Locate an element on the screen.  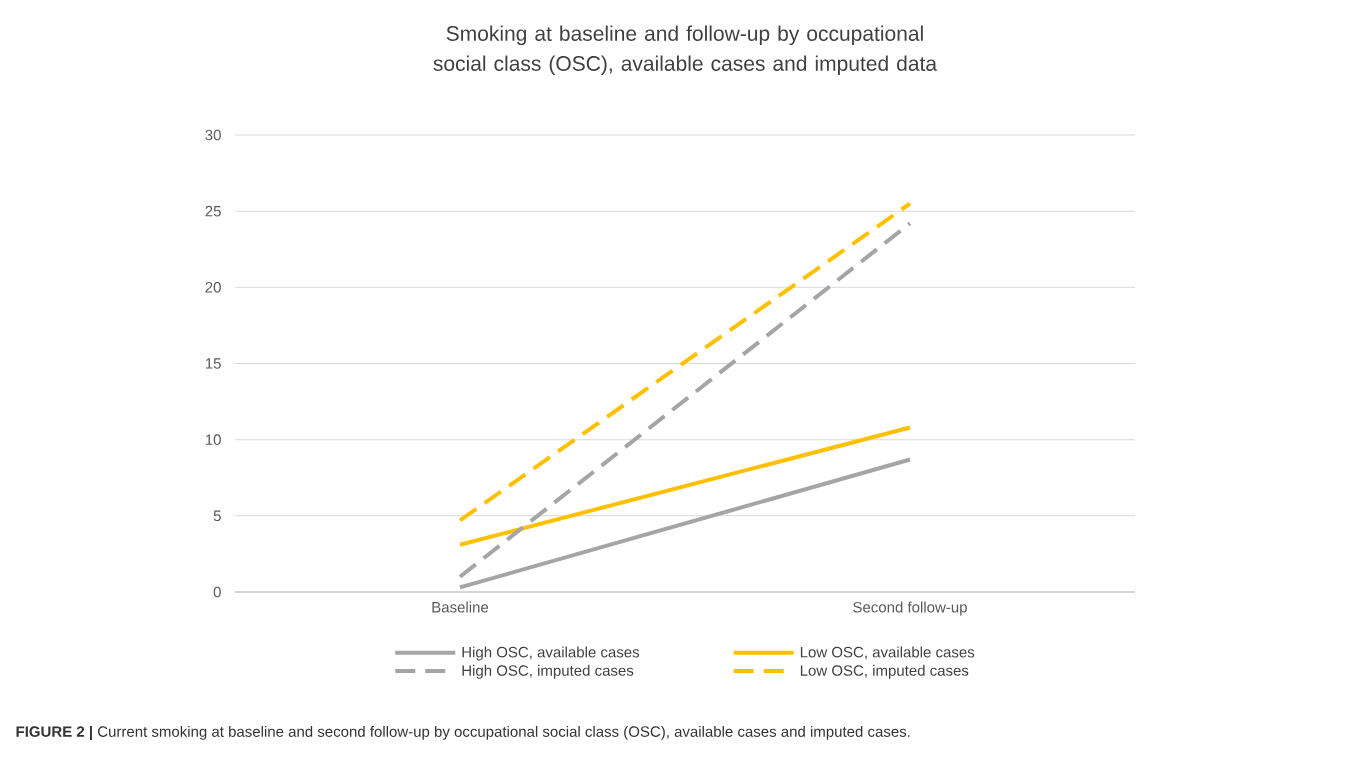
x-tick-label: Second follow-up is located at coordinates (910, 608).